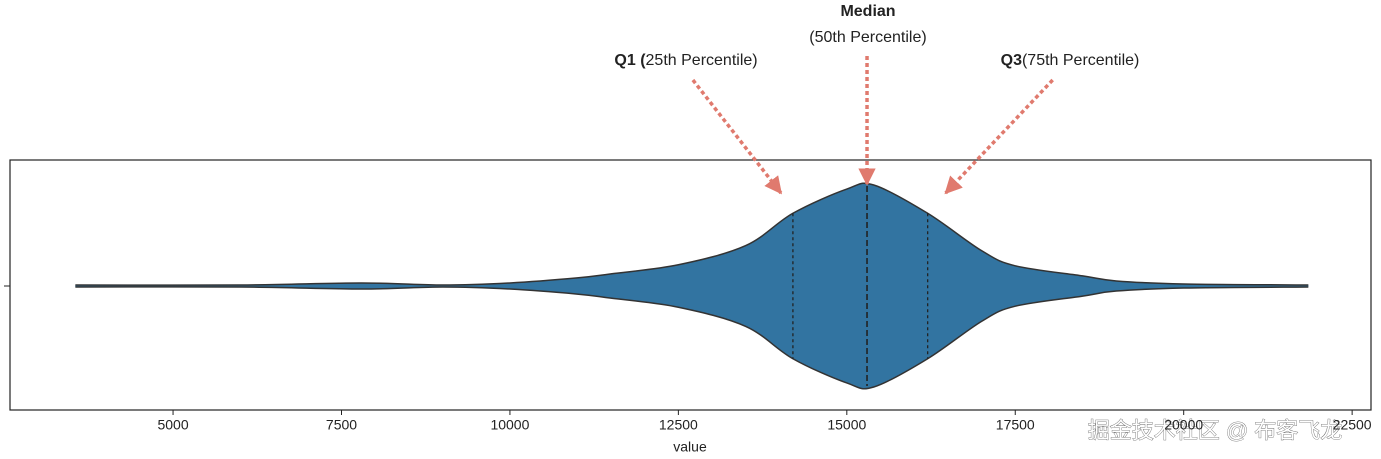  What do you see at coordinates (509, 425) in the screenshot?
I see `x-tick-label: 10000` at bounding box center [509, 425].